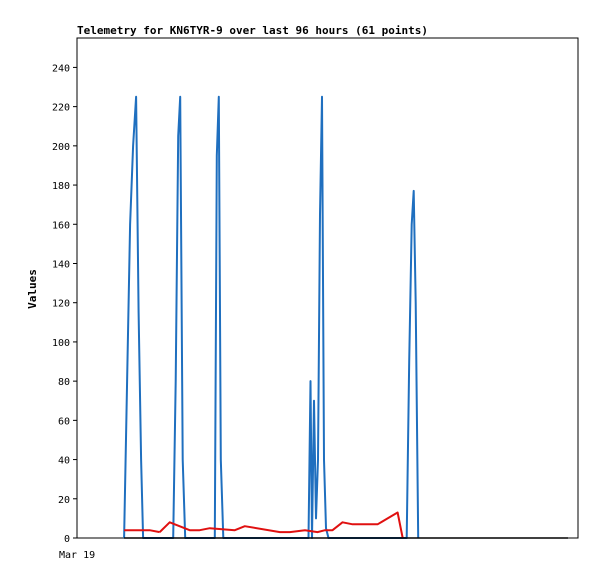  I want to click on y-tick-label: 120, so click(61, 304).